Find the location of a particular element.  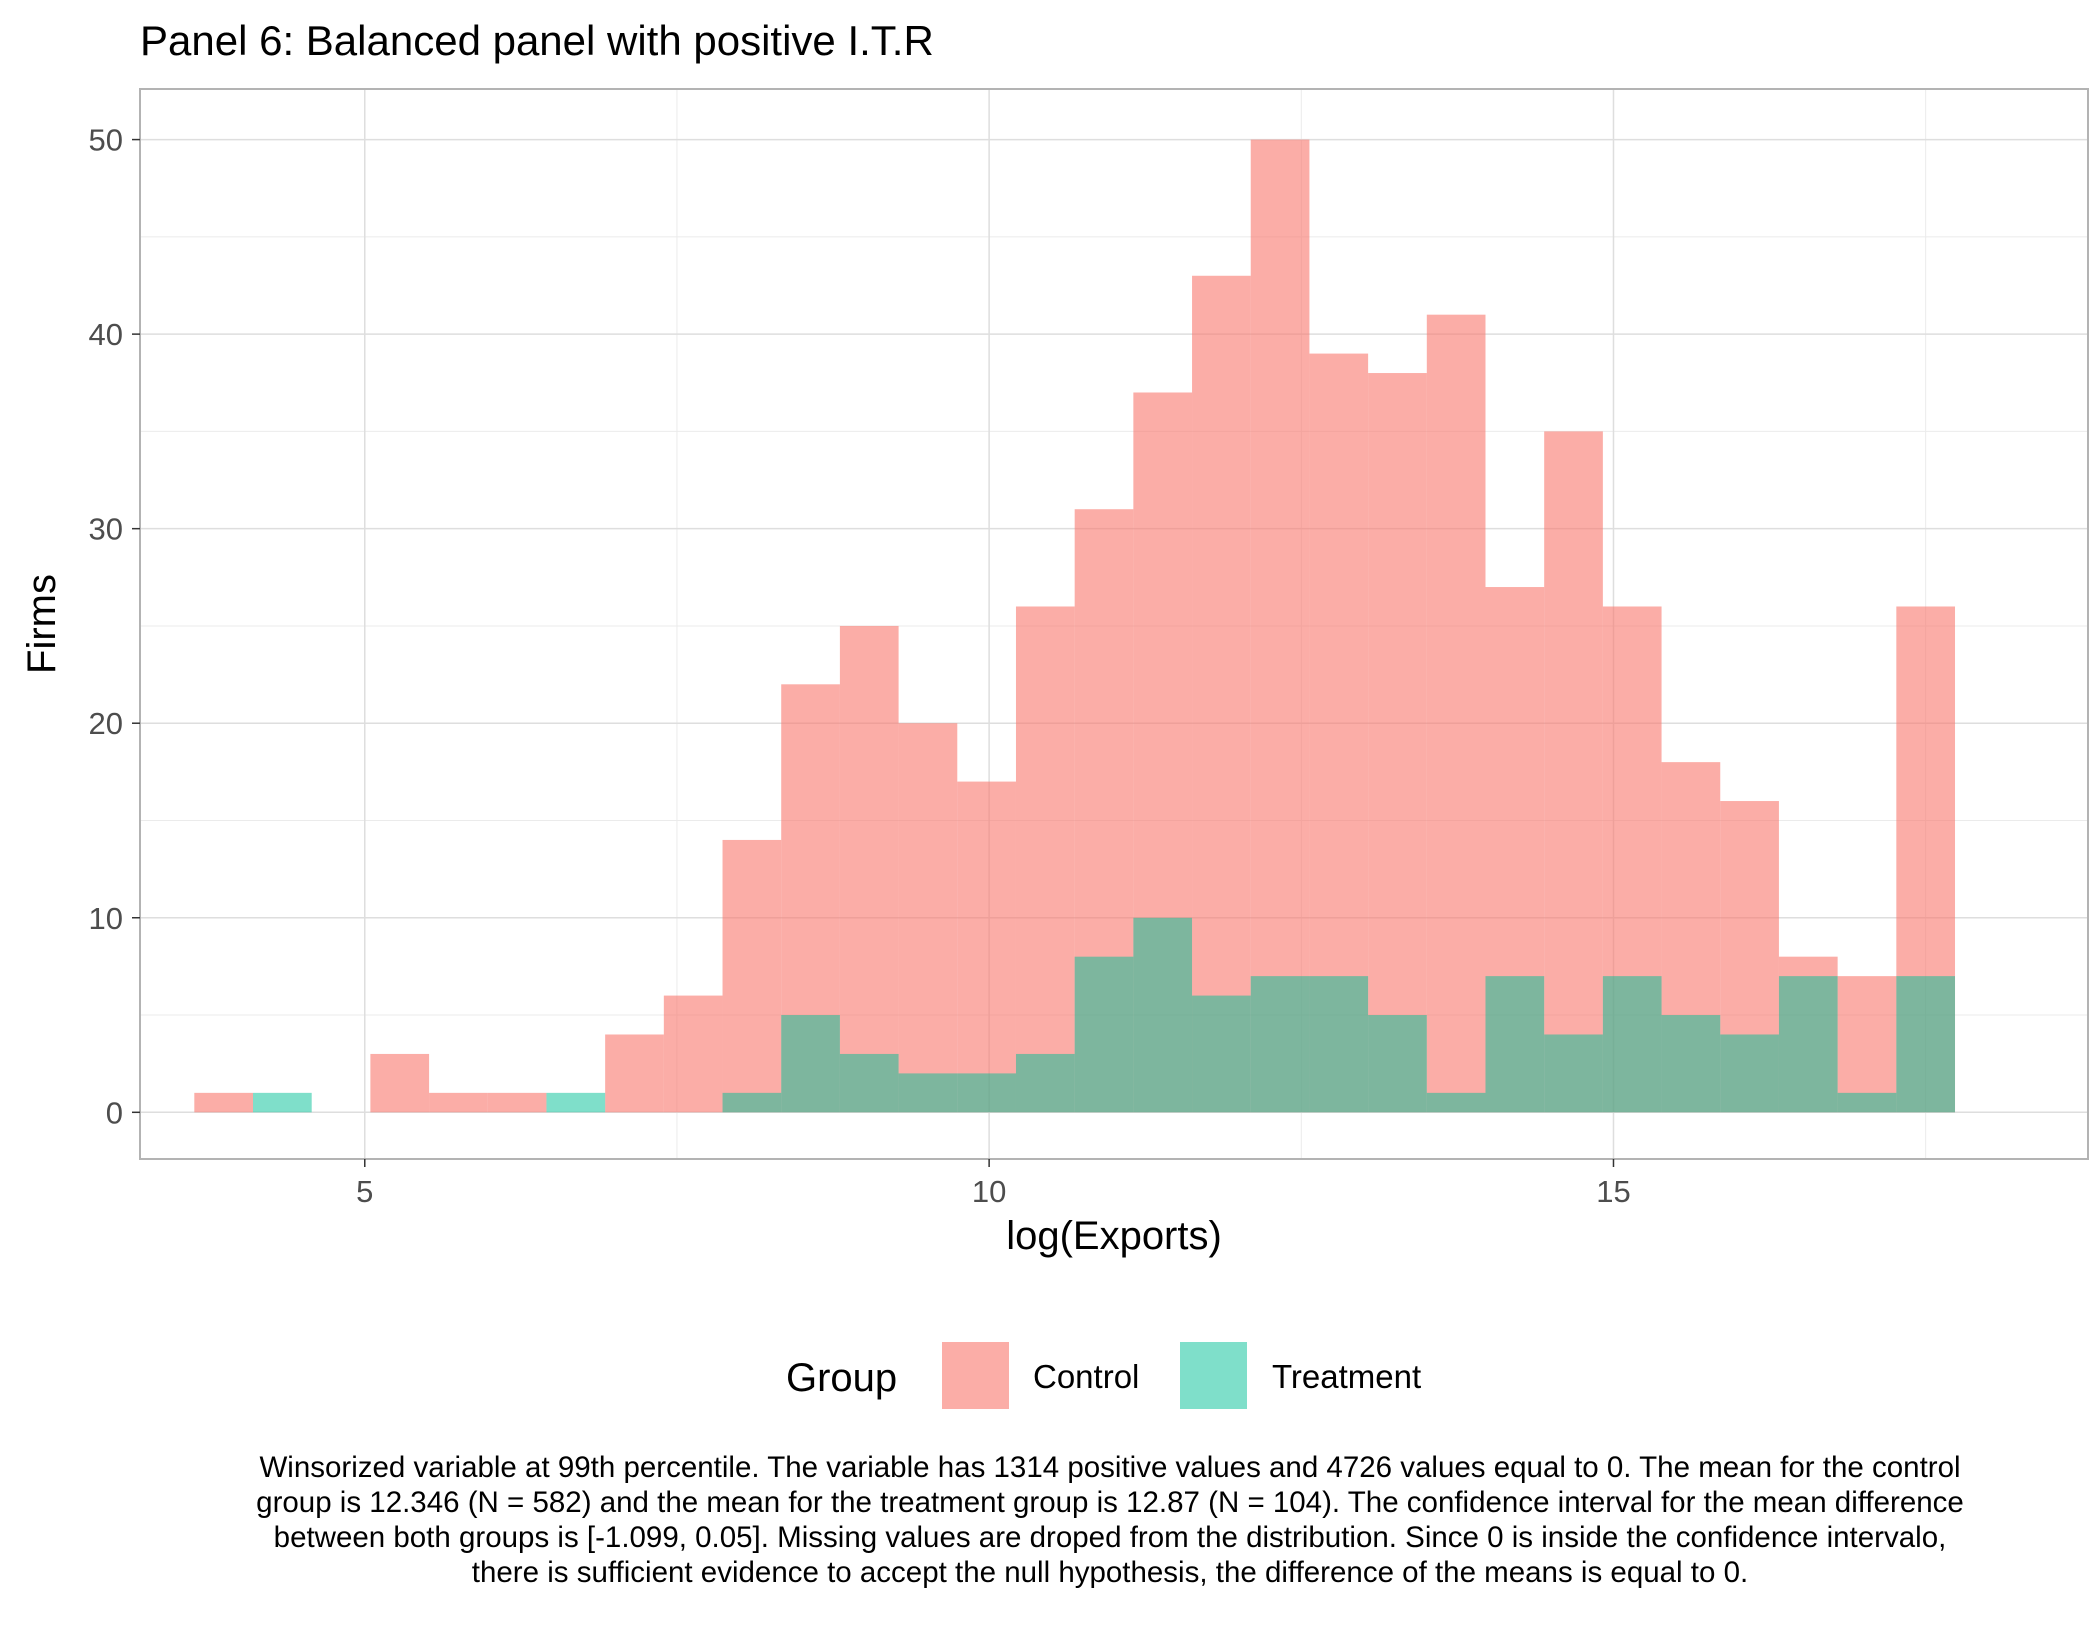

treatment-bars is located at coordinates (1104, 1015).